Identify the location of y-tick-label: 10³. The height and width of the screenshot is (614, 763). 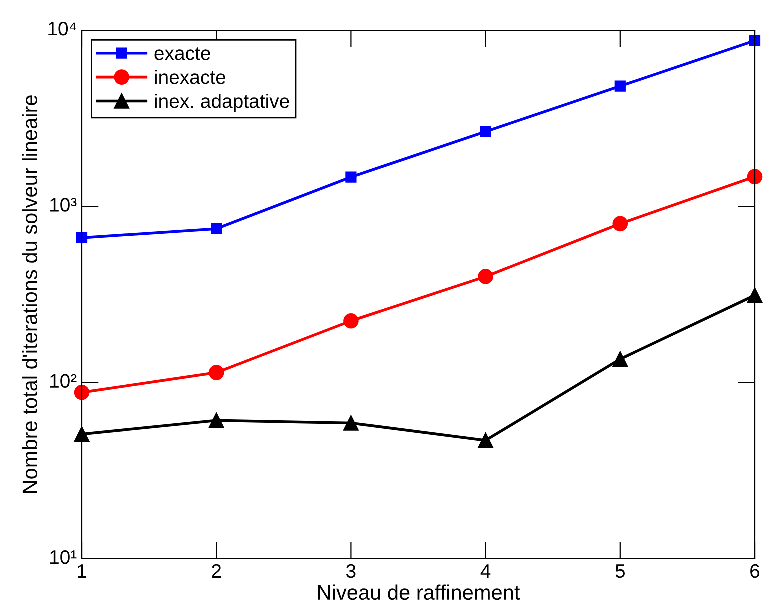
(63, 205).